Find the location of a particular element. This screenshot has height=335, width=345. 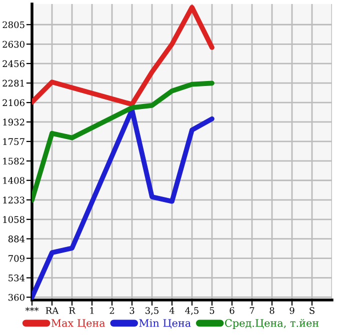

x-tick-label: R is located at coordinates (72, 310).